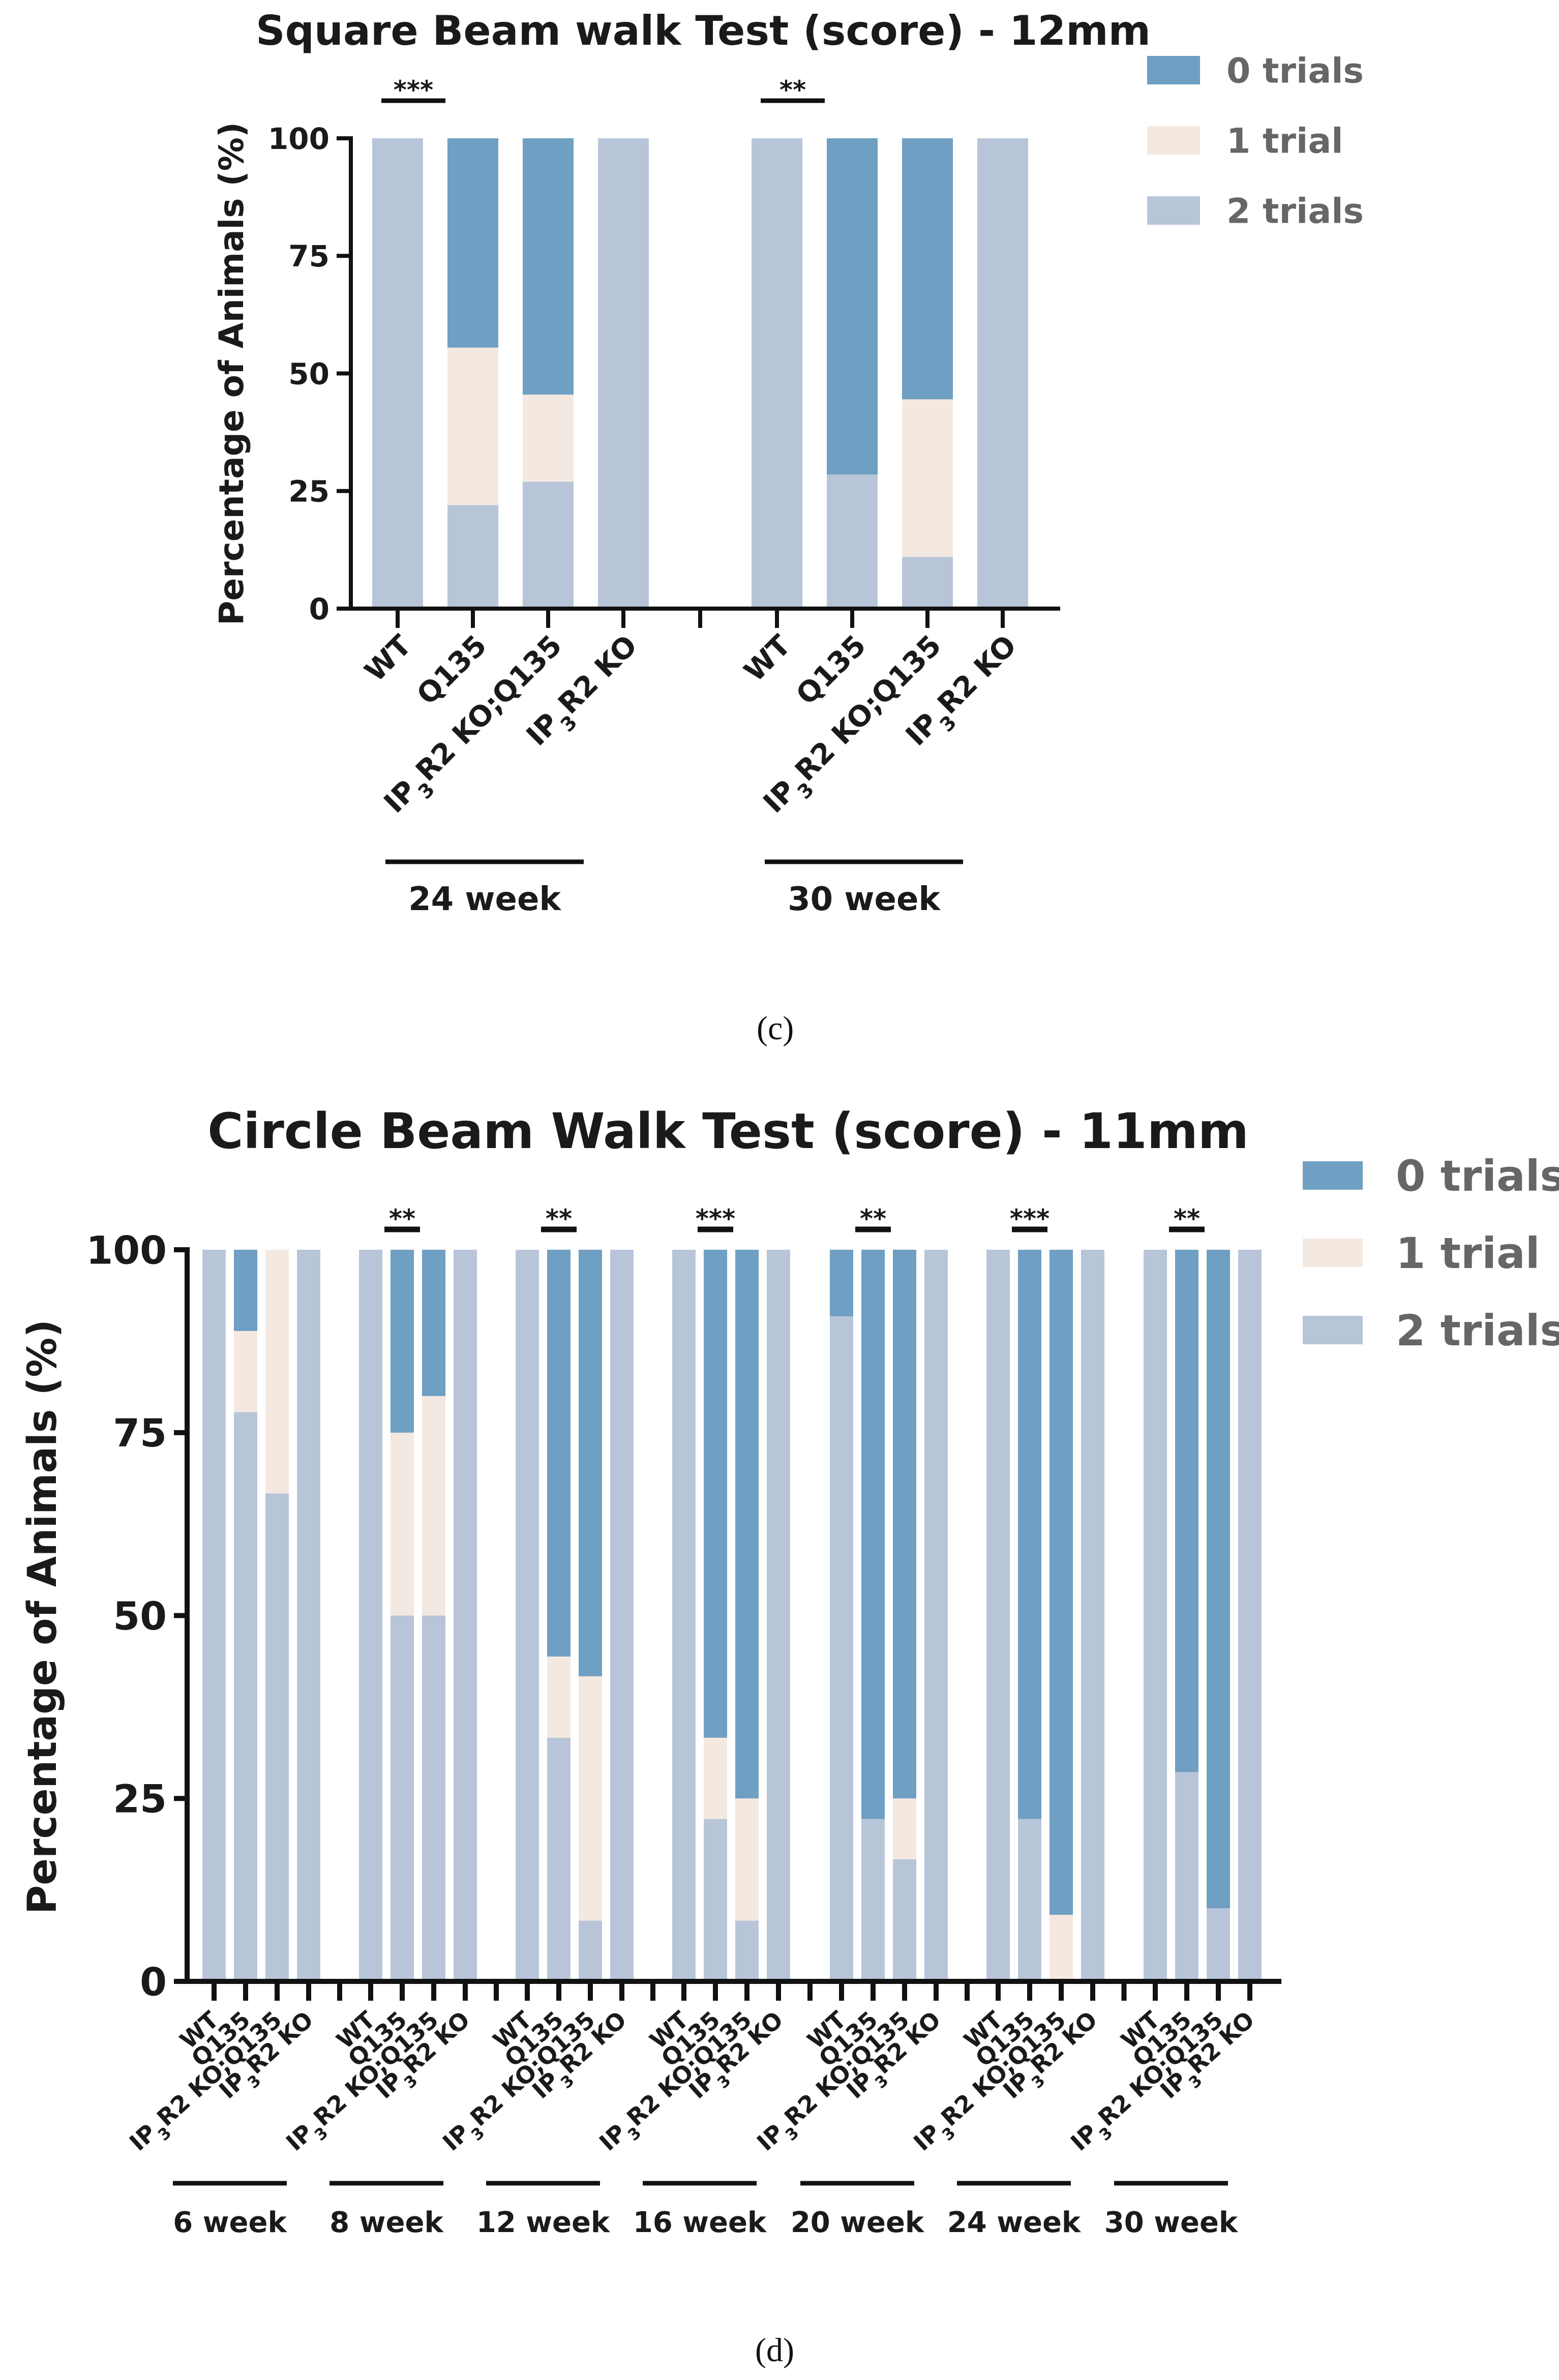  I want to click on group-label: 16 week, so click(700, 2222).